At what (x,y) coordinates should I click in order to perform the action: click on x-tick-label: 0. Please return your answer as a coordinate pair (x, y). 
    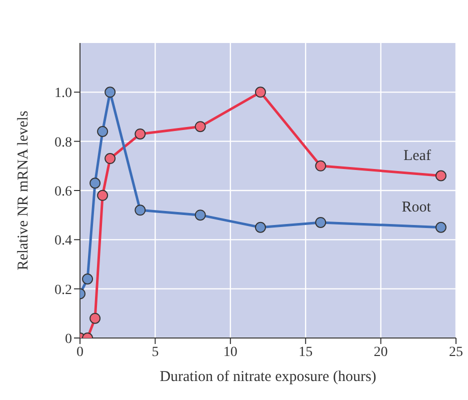
    Looking at the image, I should click on (80, 352).